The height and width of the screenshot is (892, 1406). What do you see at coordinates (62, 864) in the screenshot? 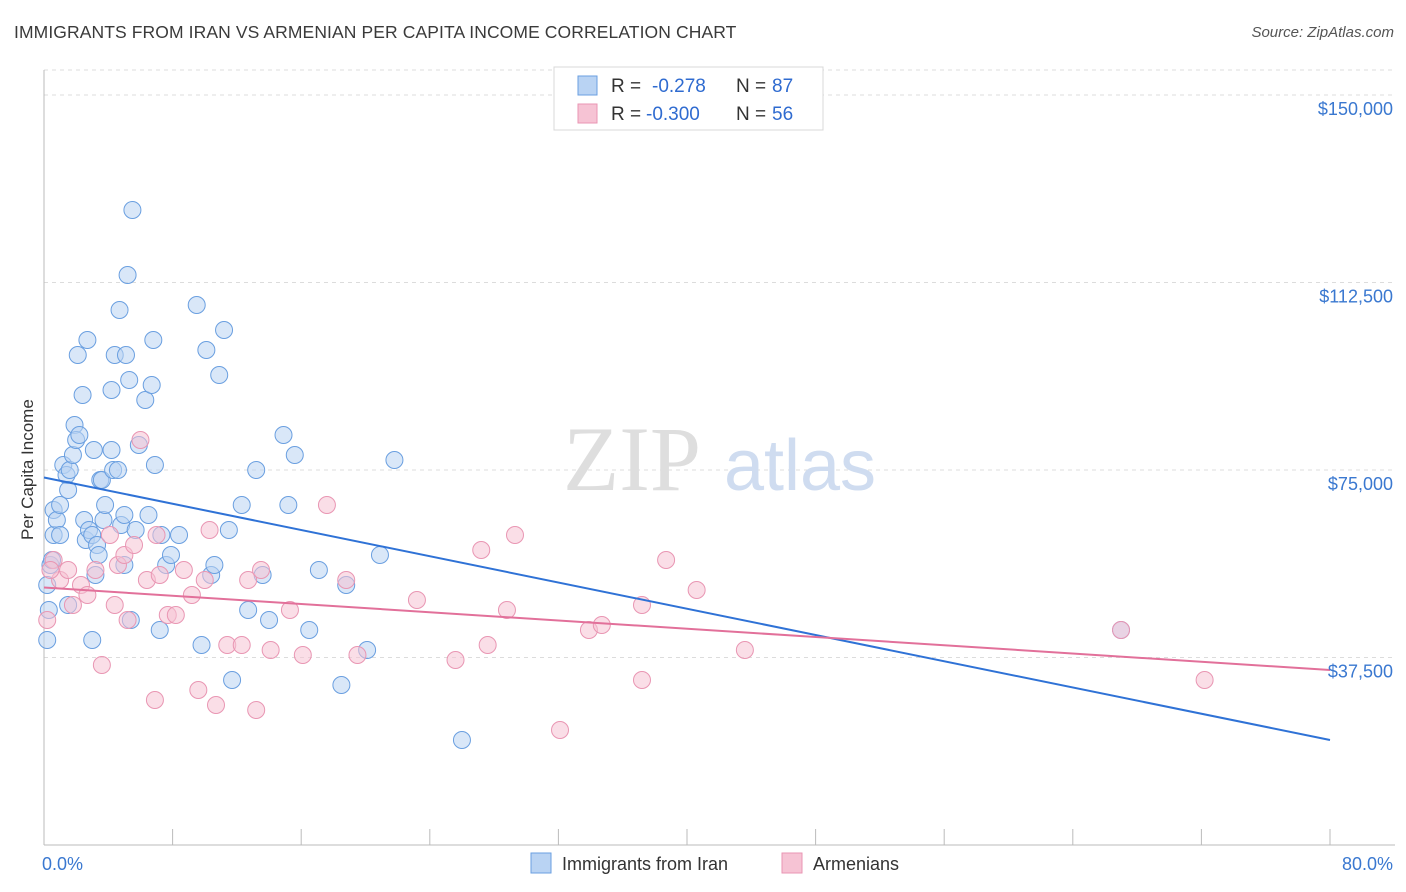
I see `x-tick-label: 0.0%` at bounding box center [62, 864].